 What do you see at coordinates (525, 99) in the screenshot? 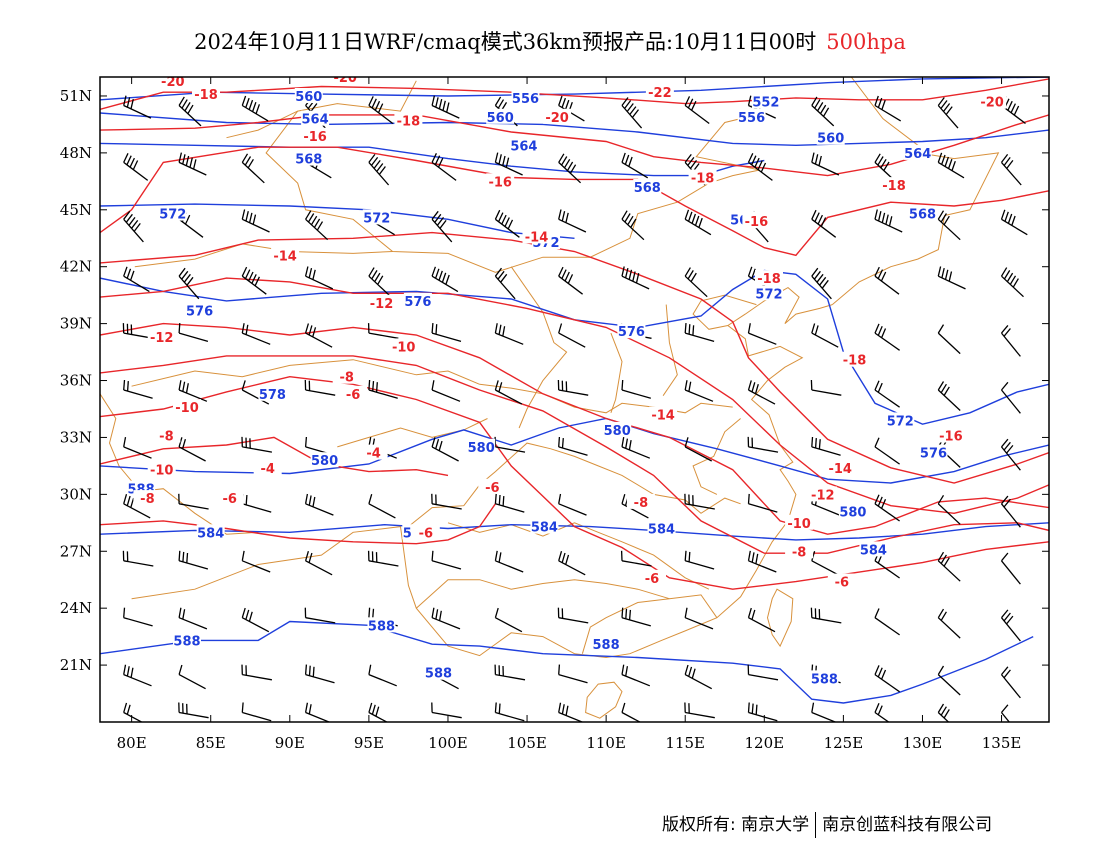
I see `height-label: 556` at bounding box center [525, 99].